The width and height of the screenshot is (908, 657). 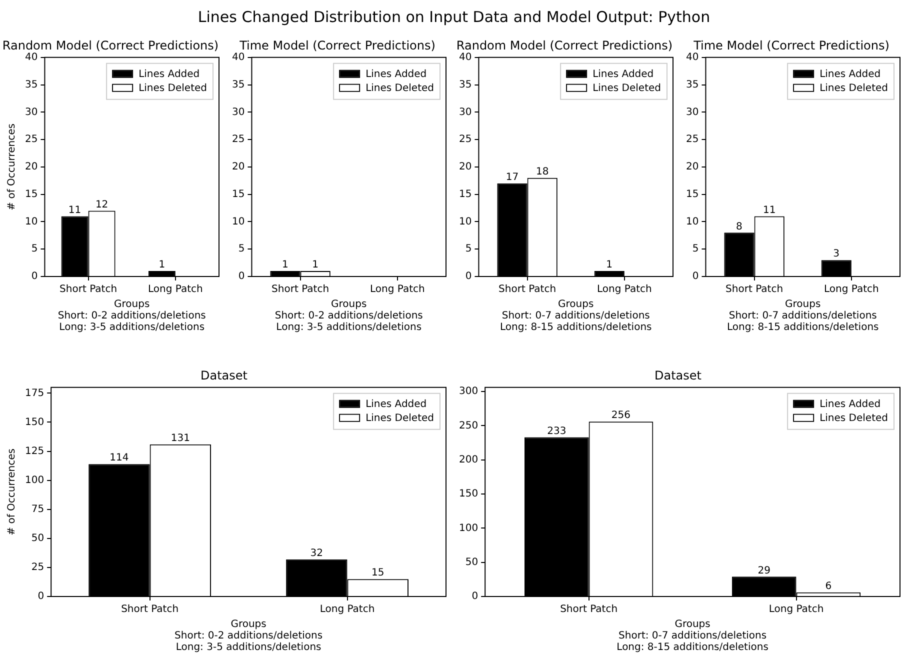 What do you see at coordinates (621, 416) in the screenshot?
I see `data-label: 256` at bounding box center [621, 416].